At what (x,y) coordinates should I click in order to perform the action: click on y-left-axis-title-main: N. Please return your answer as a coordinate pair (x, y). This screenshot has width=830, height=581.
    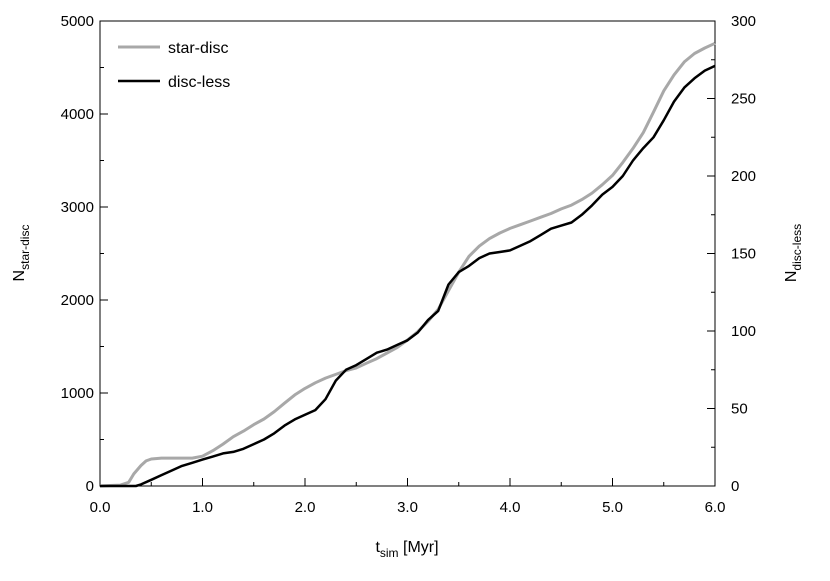
    Looking at the image, I should click on (19, 276).